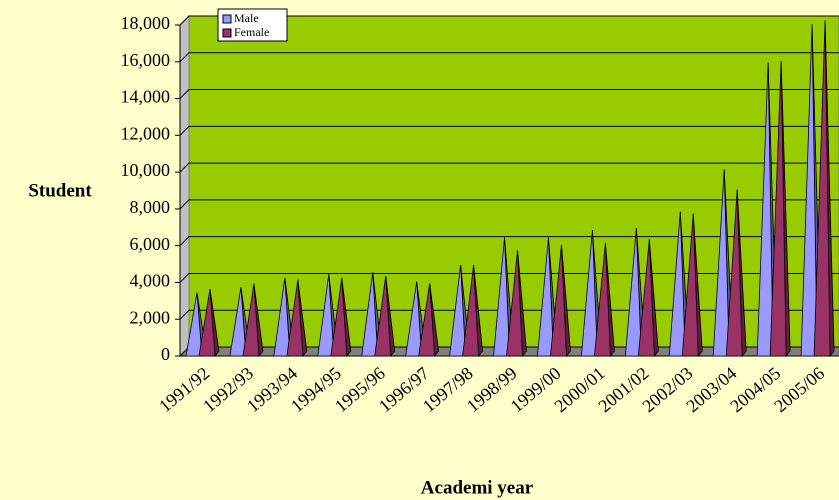  I want to click on y-tick-label: 2,000, so click(150, 317).